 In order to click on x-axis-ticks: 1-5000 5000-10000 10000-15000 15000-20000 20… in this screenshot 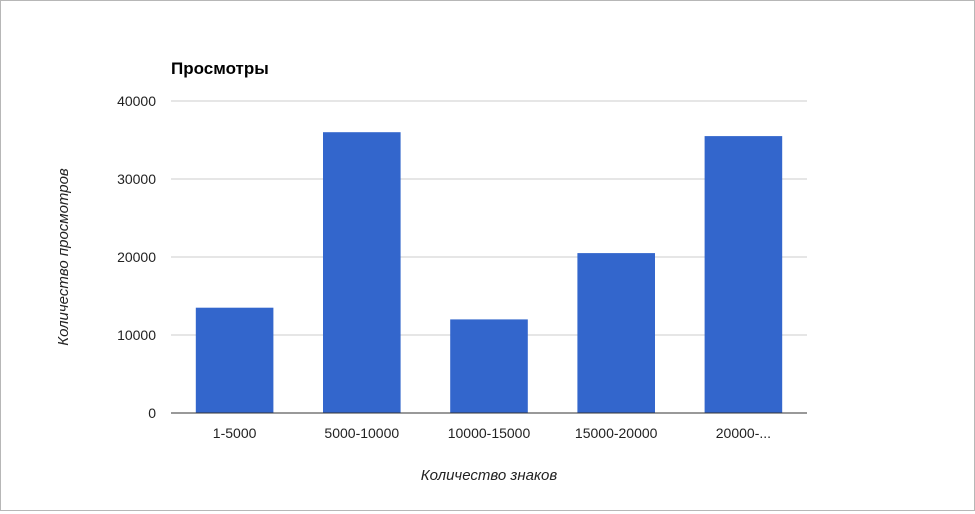, I will do `click(492, 433)`.